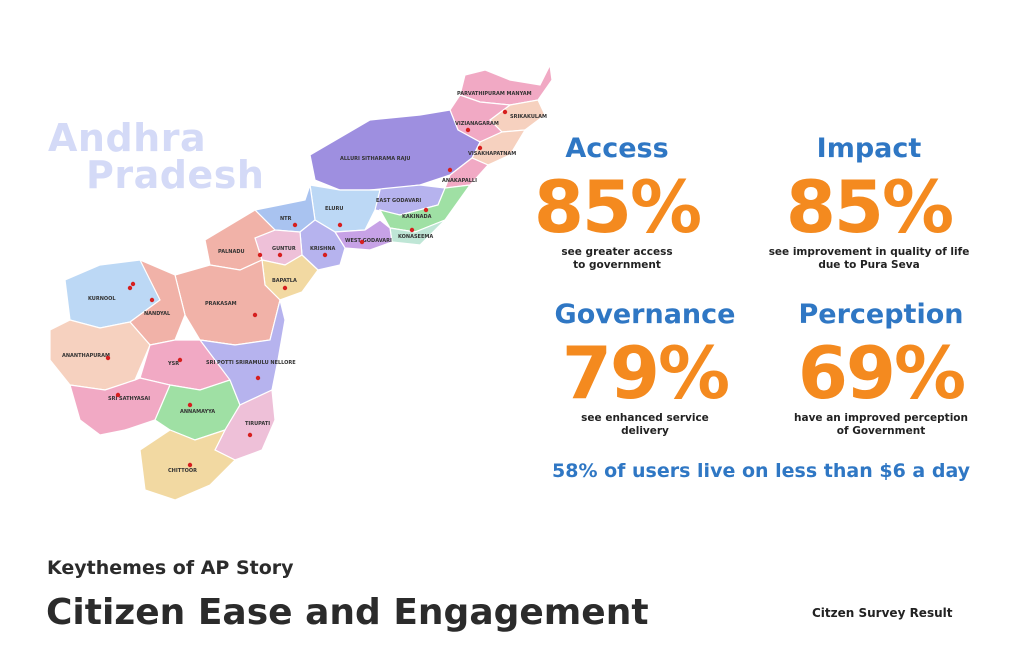 The image size is (1024, 661). Describe the element at coordinates (175, 175) in the screenshot. I see `state-name-pradesh: Pradesh` at that location.